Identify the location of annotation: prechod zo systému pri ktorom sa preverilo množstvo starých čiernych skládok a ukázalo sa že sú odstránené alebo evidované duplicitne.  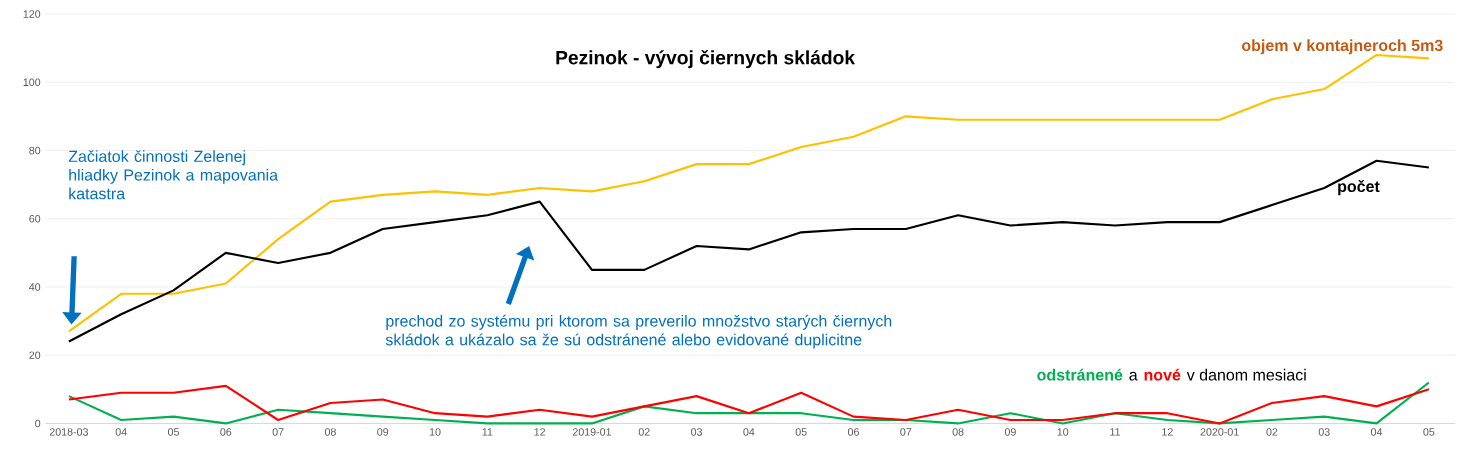
(638, 331).